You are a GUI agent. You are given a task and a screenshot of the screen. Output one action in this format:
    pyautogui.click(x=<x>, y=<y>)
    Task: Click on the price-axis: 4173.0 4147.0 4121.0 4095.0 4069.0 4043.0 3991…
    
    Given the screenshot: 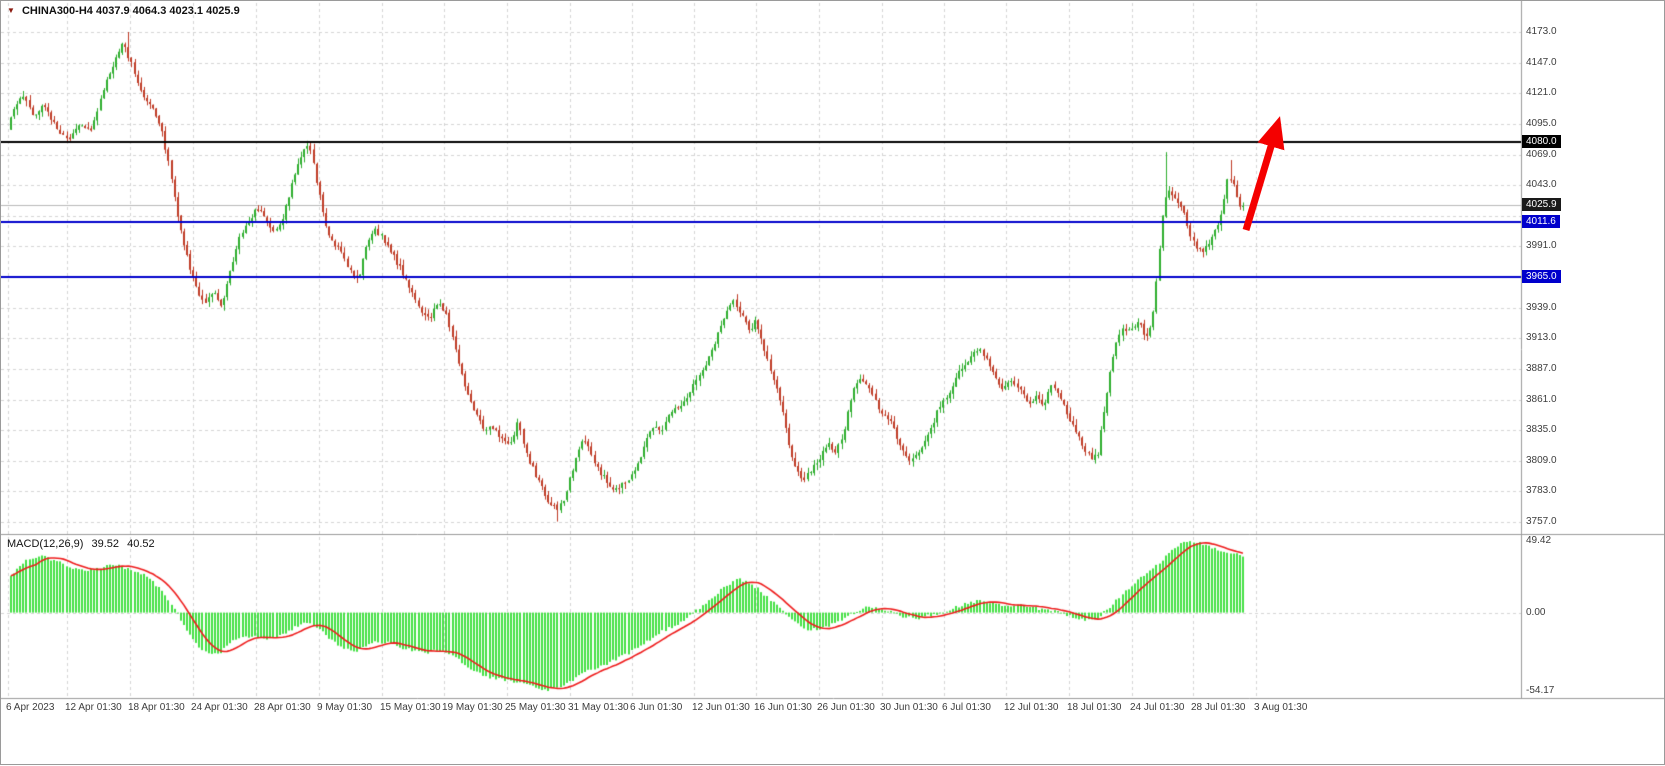 What is the action you would take?
    pyautogui.click(x=1593, y=383)
    